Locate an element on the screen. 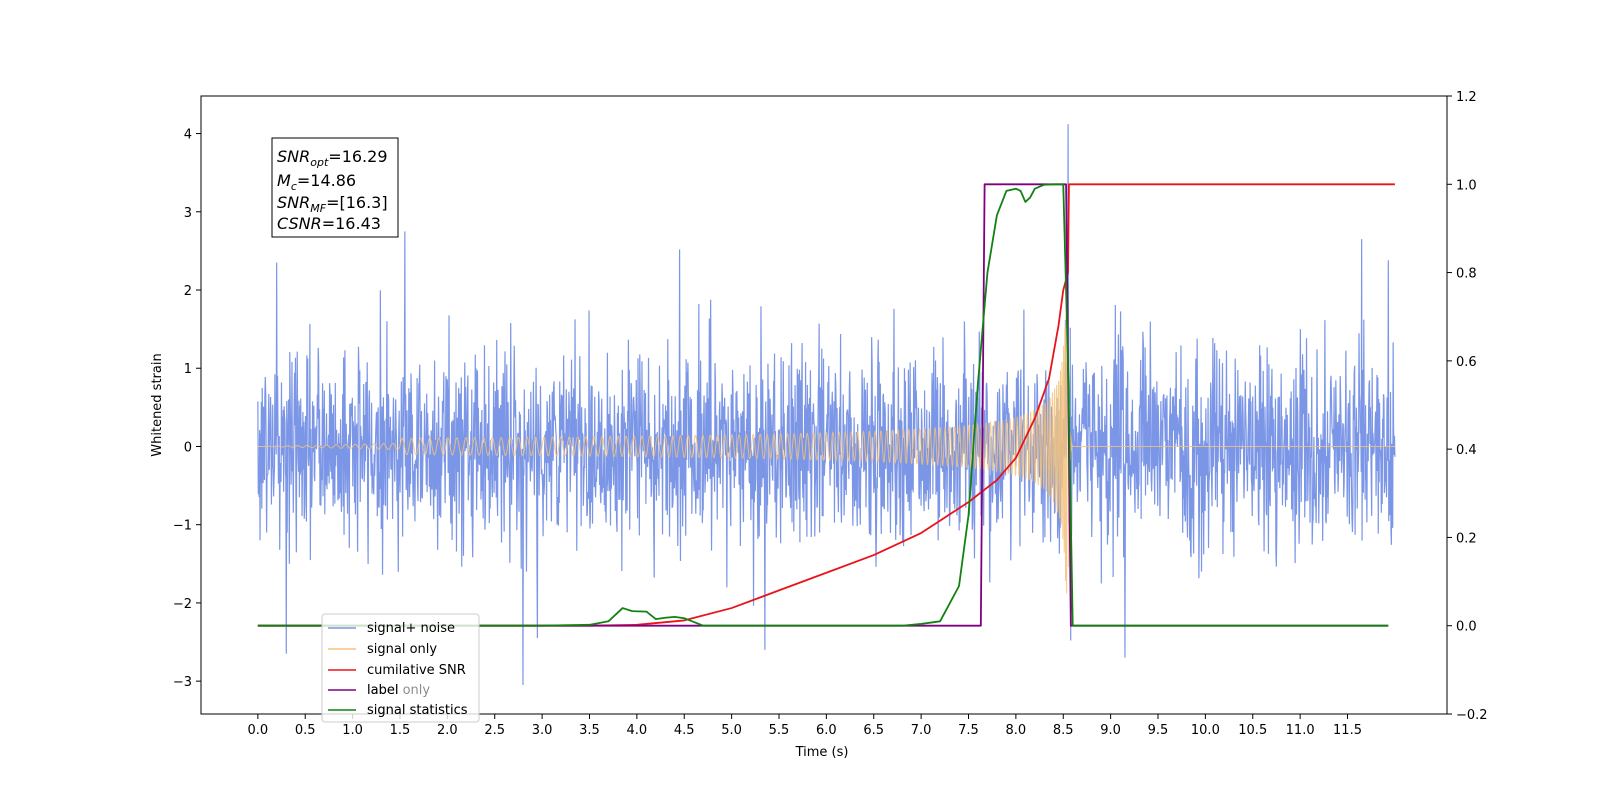 The width and height of the screenshot is (1600, 800). x-tick-label: 9.5 is located at coordinates (1158, 730).